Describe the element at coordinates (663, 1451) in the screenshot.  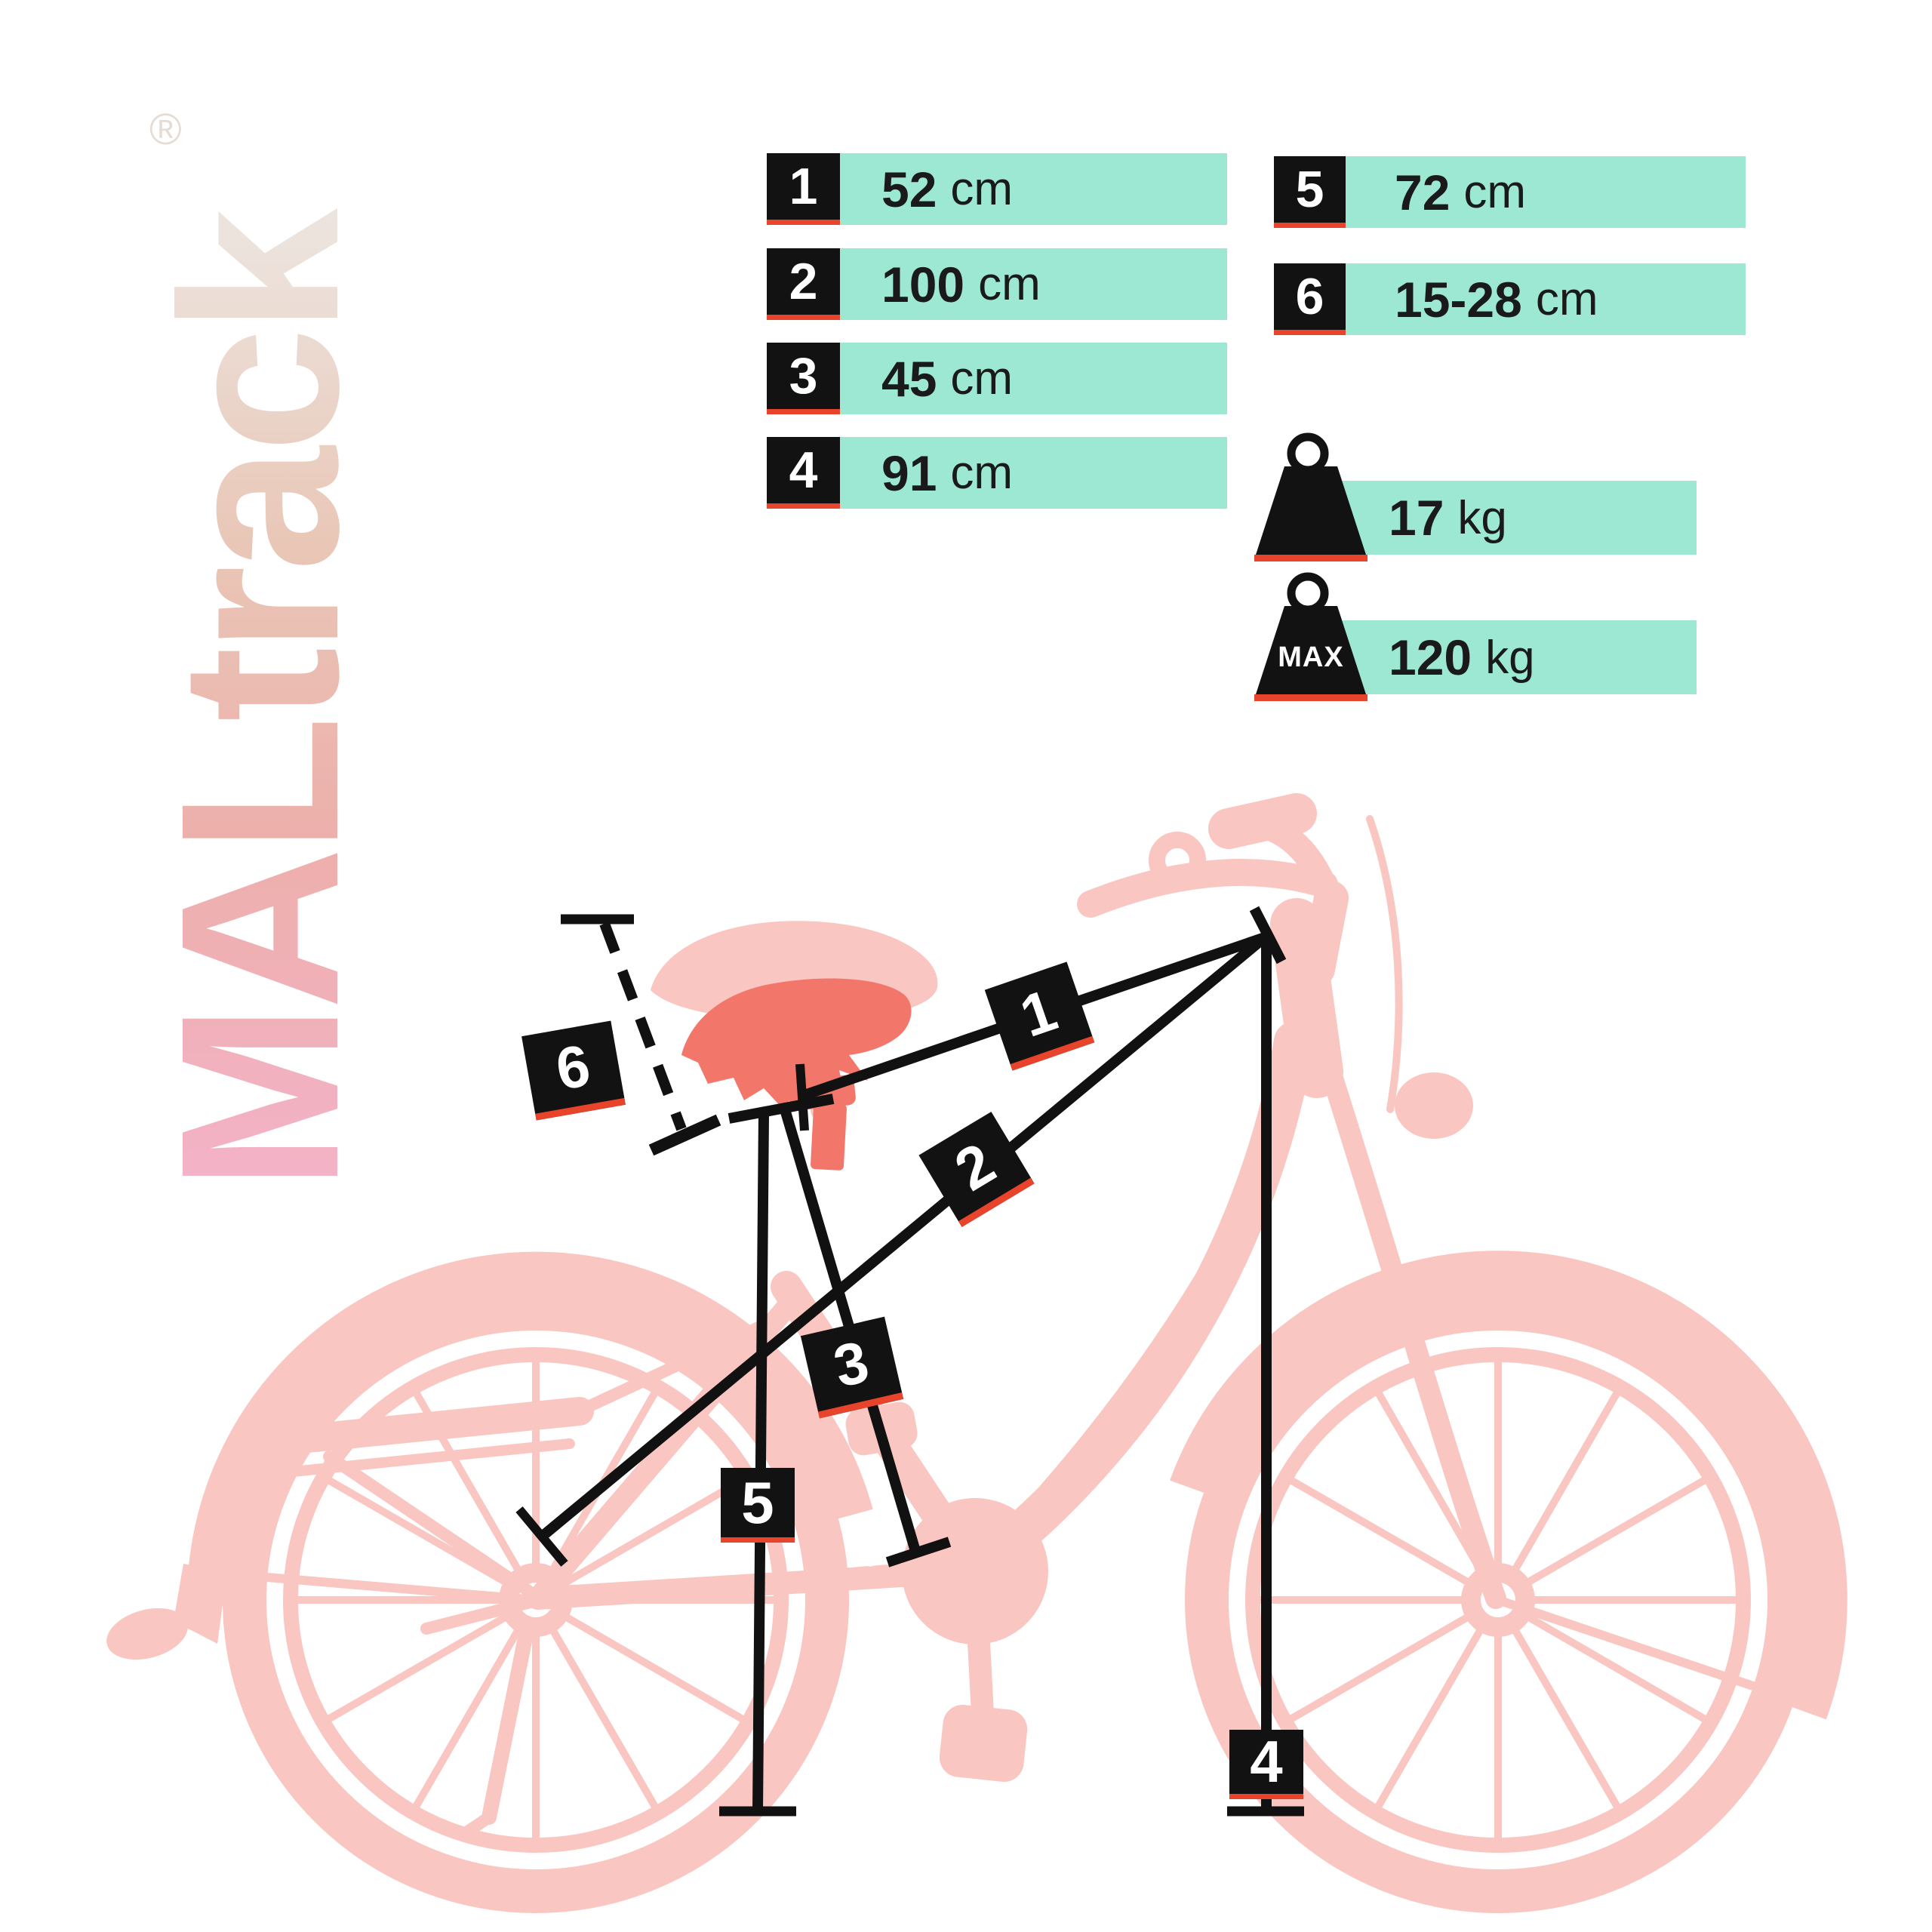
I see `seat-stay` at that location.